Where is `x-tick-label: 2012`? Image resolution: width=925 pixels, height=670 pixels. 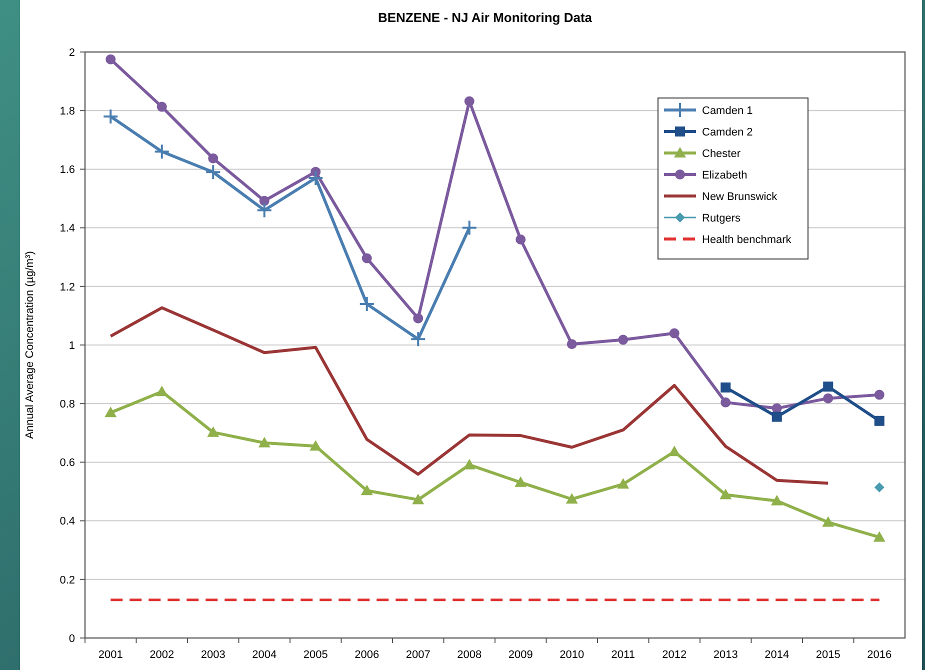
x-tick-label: 2012 is located at coordinates (674, 655).